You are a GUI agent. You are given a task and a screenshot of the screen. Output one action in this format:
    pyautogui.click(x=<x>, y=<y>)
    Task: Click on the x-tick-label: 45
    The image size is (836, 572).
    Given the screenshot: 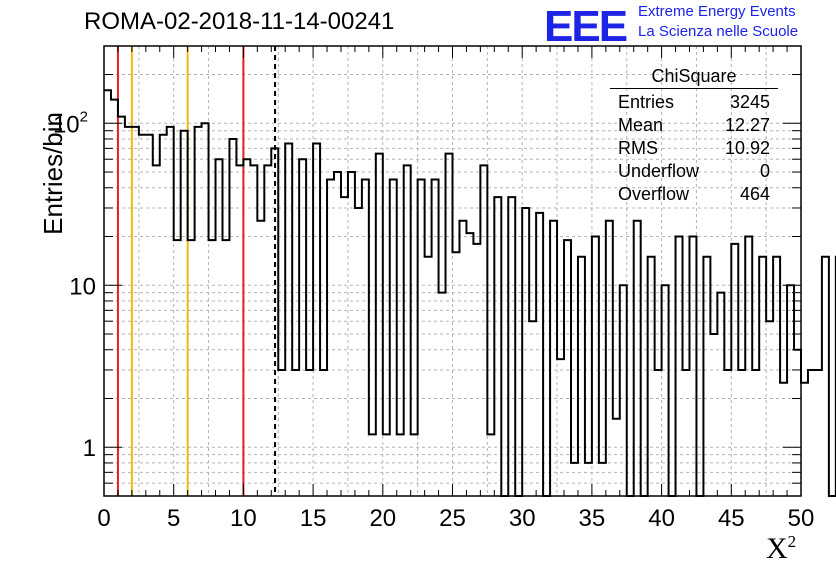 What is the action you would take?
    pyautogui.click(x=731, y=518)
    